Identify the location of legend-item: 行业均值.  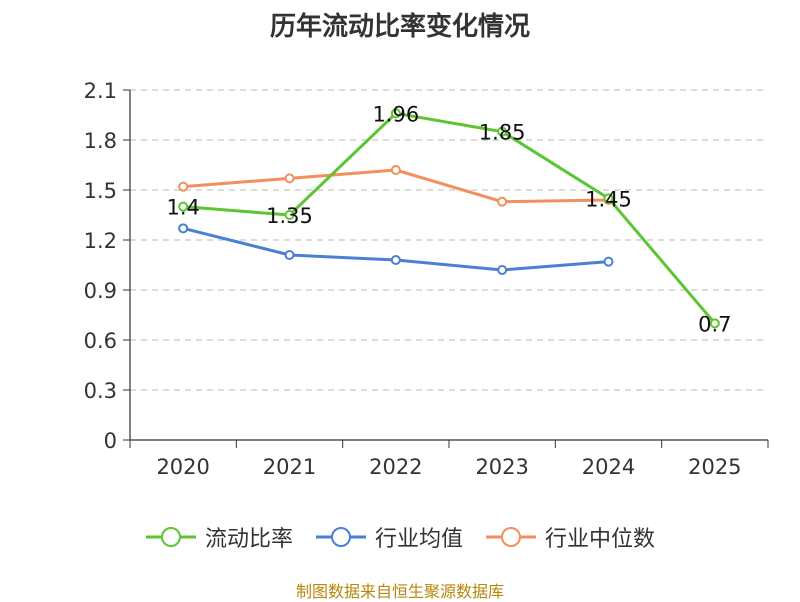
(389, 537).